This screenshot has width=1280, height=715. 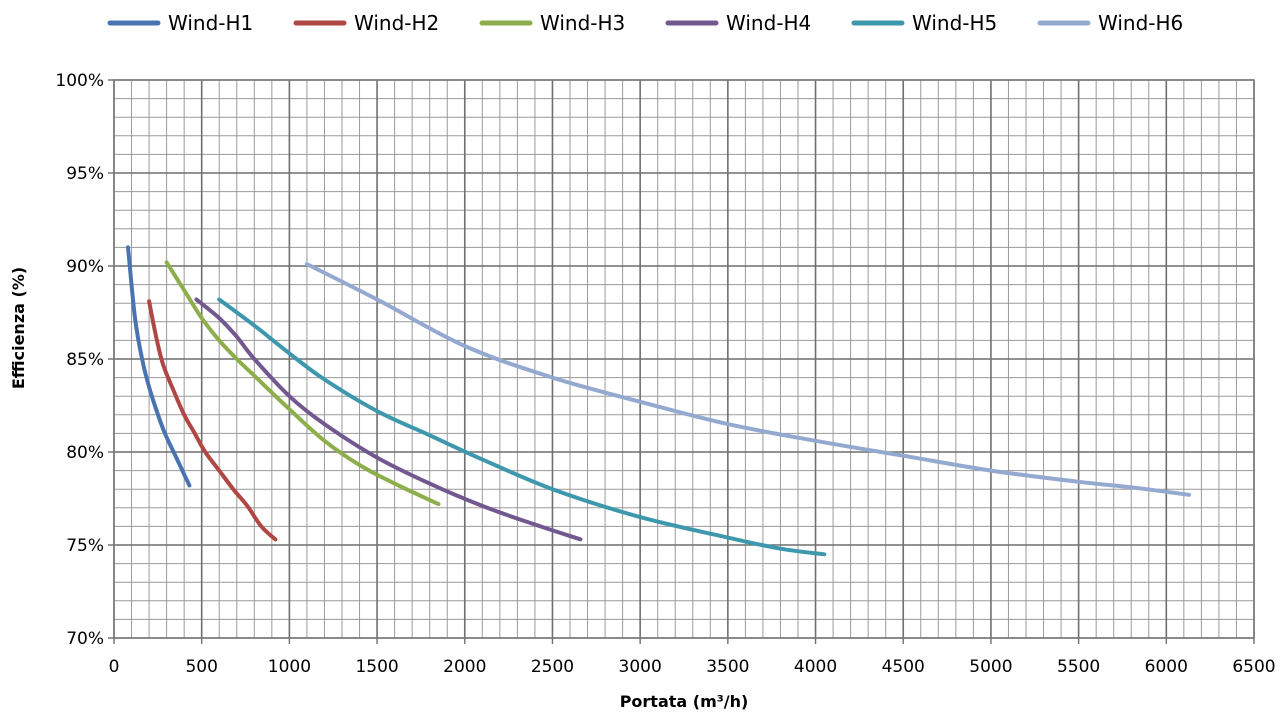 I want to click on y-tick-label: 80%, so click(x=85, y=453).